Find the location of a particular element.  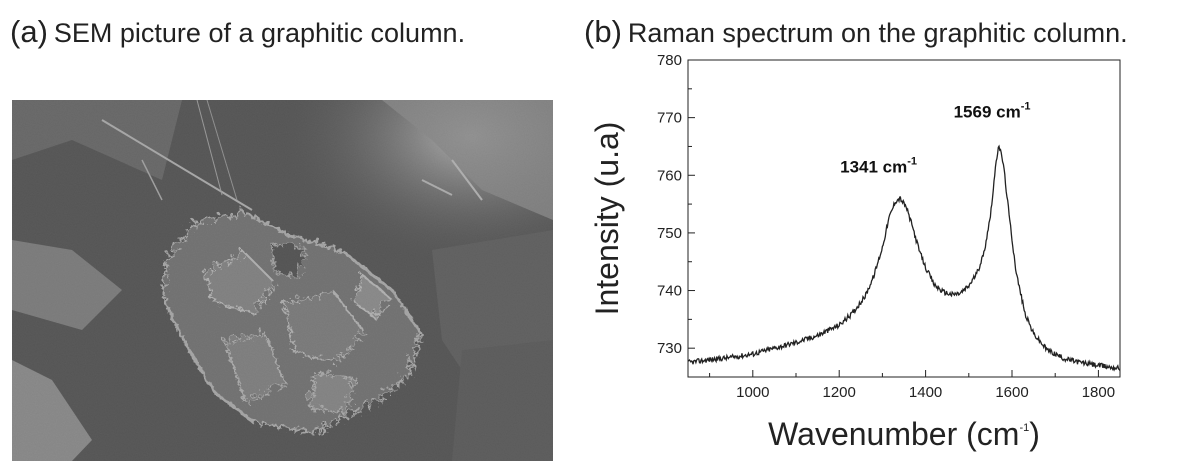

panel-a-title: (a) SEM picture of a graphitic column. is located at coordinates (237, 32).